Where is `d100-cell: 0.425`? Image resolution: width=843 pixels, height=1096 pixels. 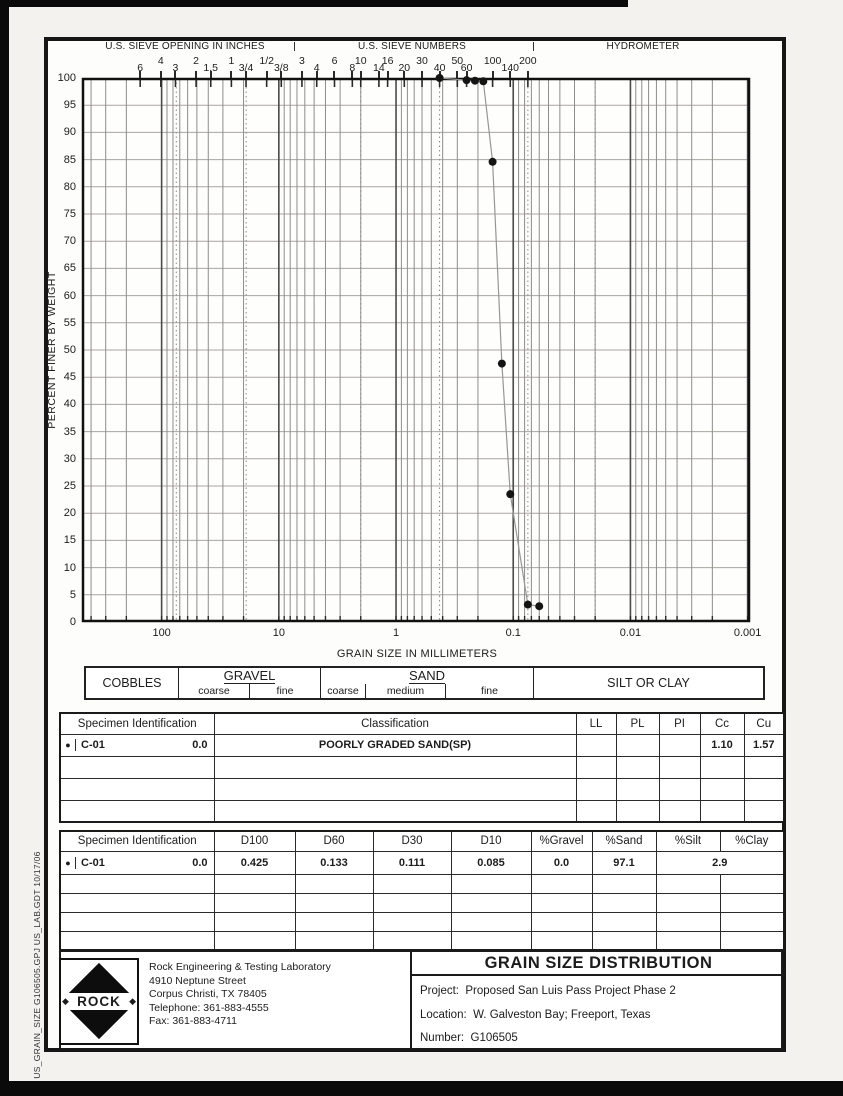 d100-cell: 0.425 is located at coordinates (254, 862).